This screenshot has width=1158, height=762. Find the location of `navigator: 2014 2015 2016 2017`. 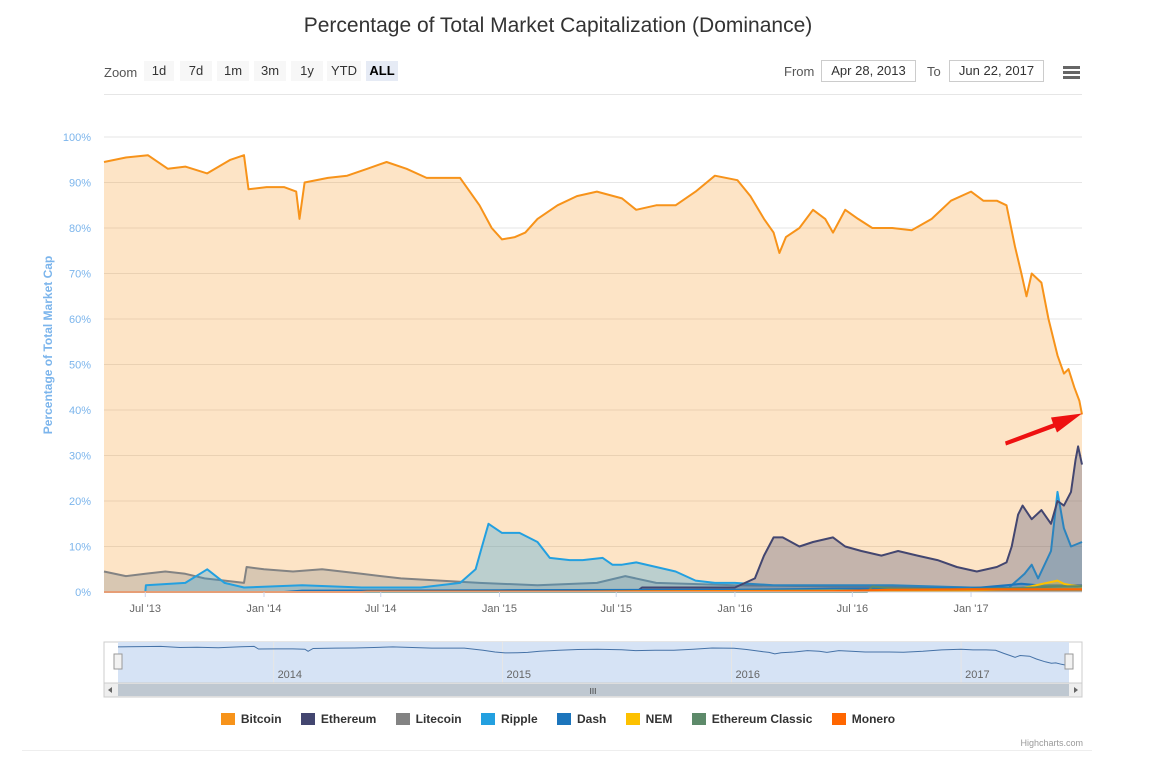

navigator: 2014 2015 2016 2017 is located at coordinates (593, 662).